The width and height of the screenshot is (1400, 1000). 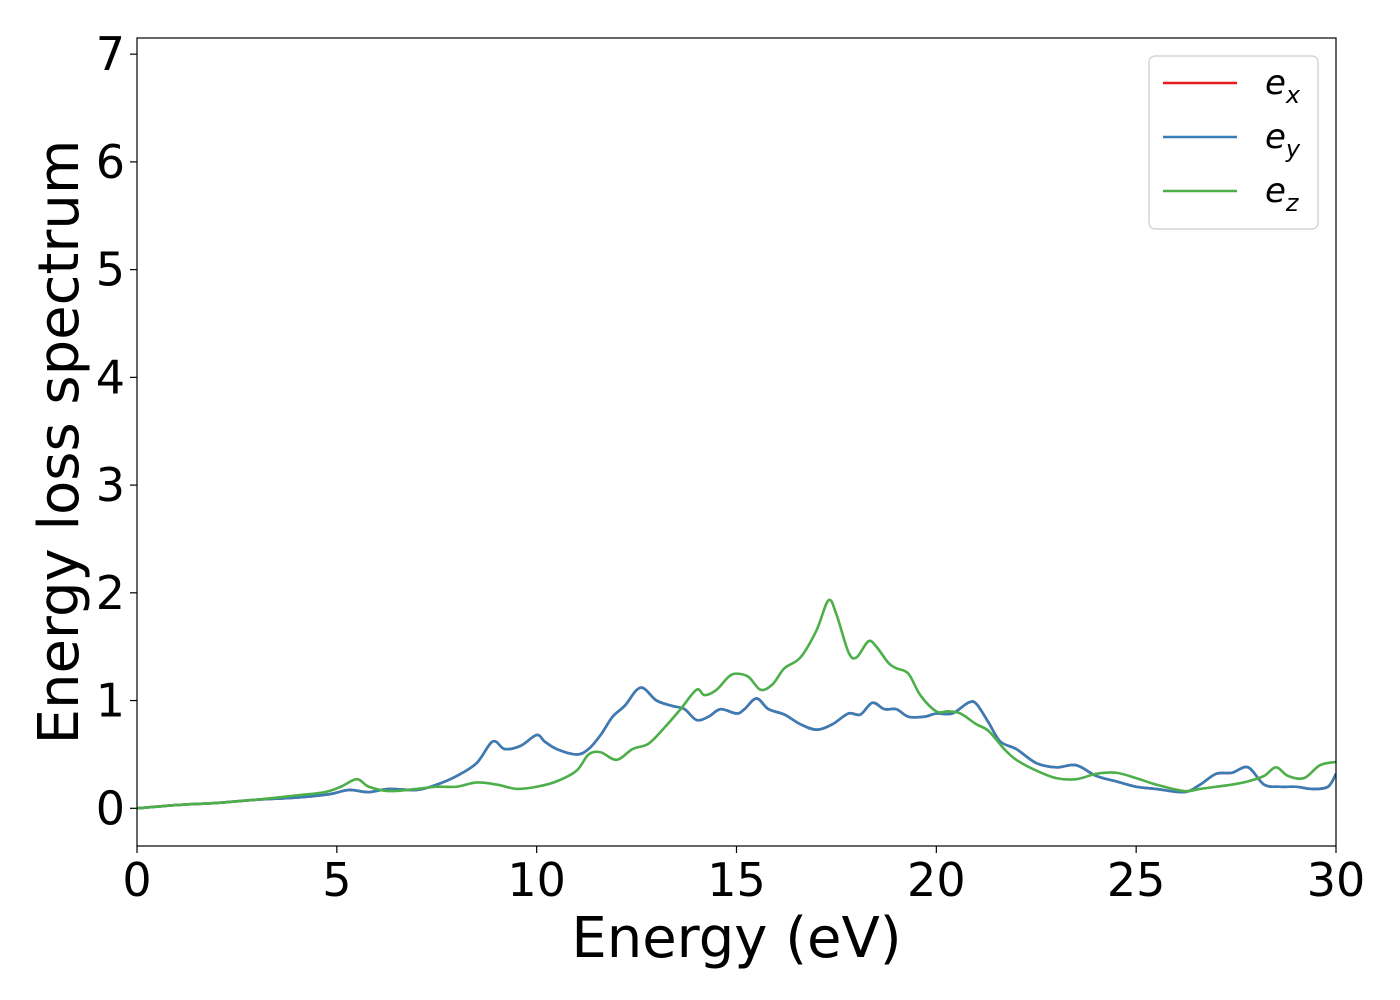 What do you see at coordinates (59, 442) in the screenshot?
I see `y-axis-label: Energy loss spectrum` at bounding box center [59, 442].